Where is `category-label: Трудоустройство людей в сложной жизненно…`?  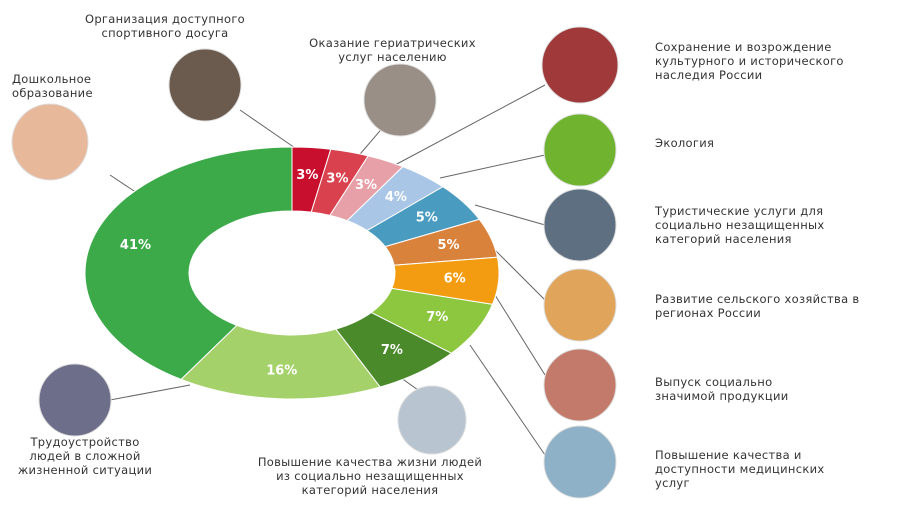
category-label: Трудоустройство людей в сложной жизненно… is located at coordinates (85, 456).